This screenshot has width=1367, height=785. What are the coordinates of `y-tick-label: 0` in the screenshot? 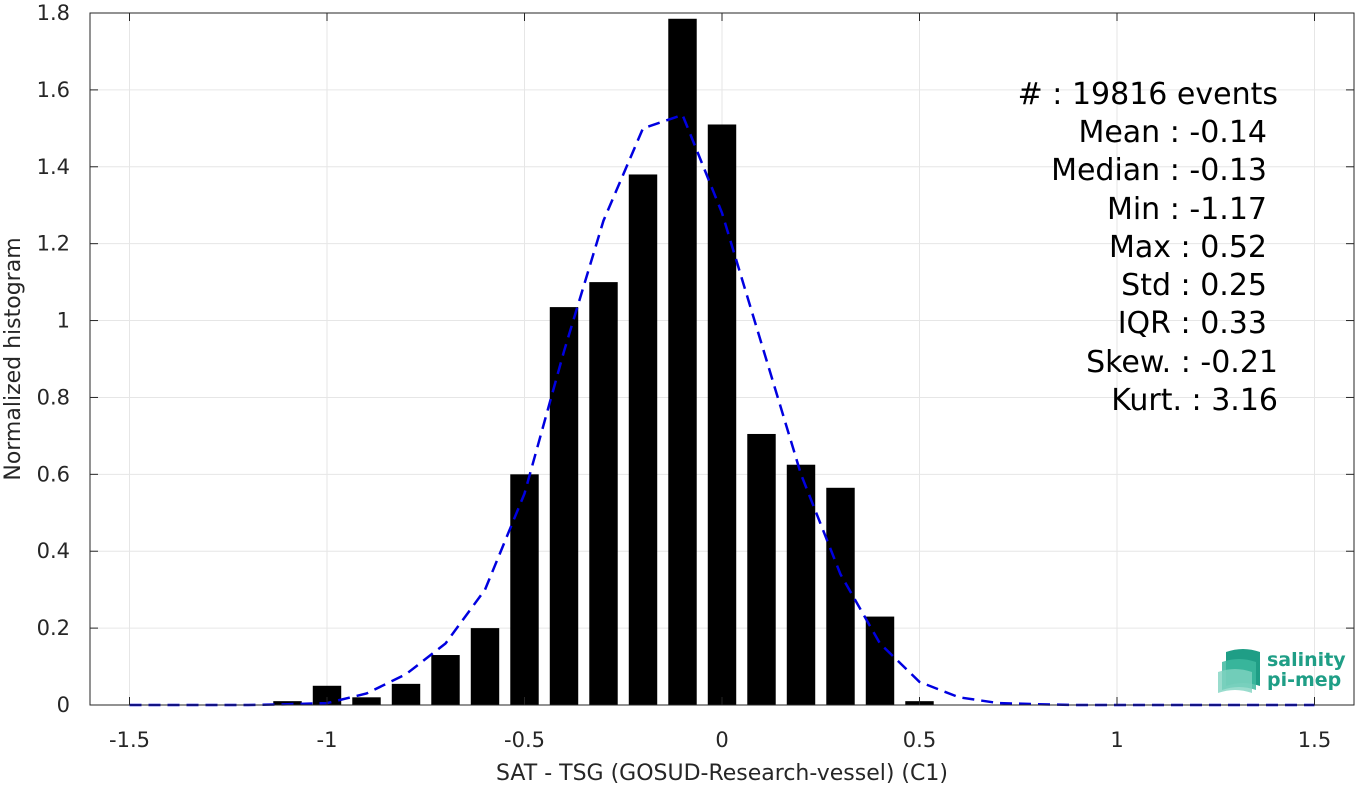 It's located at (63, 705).